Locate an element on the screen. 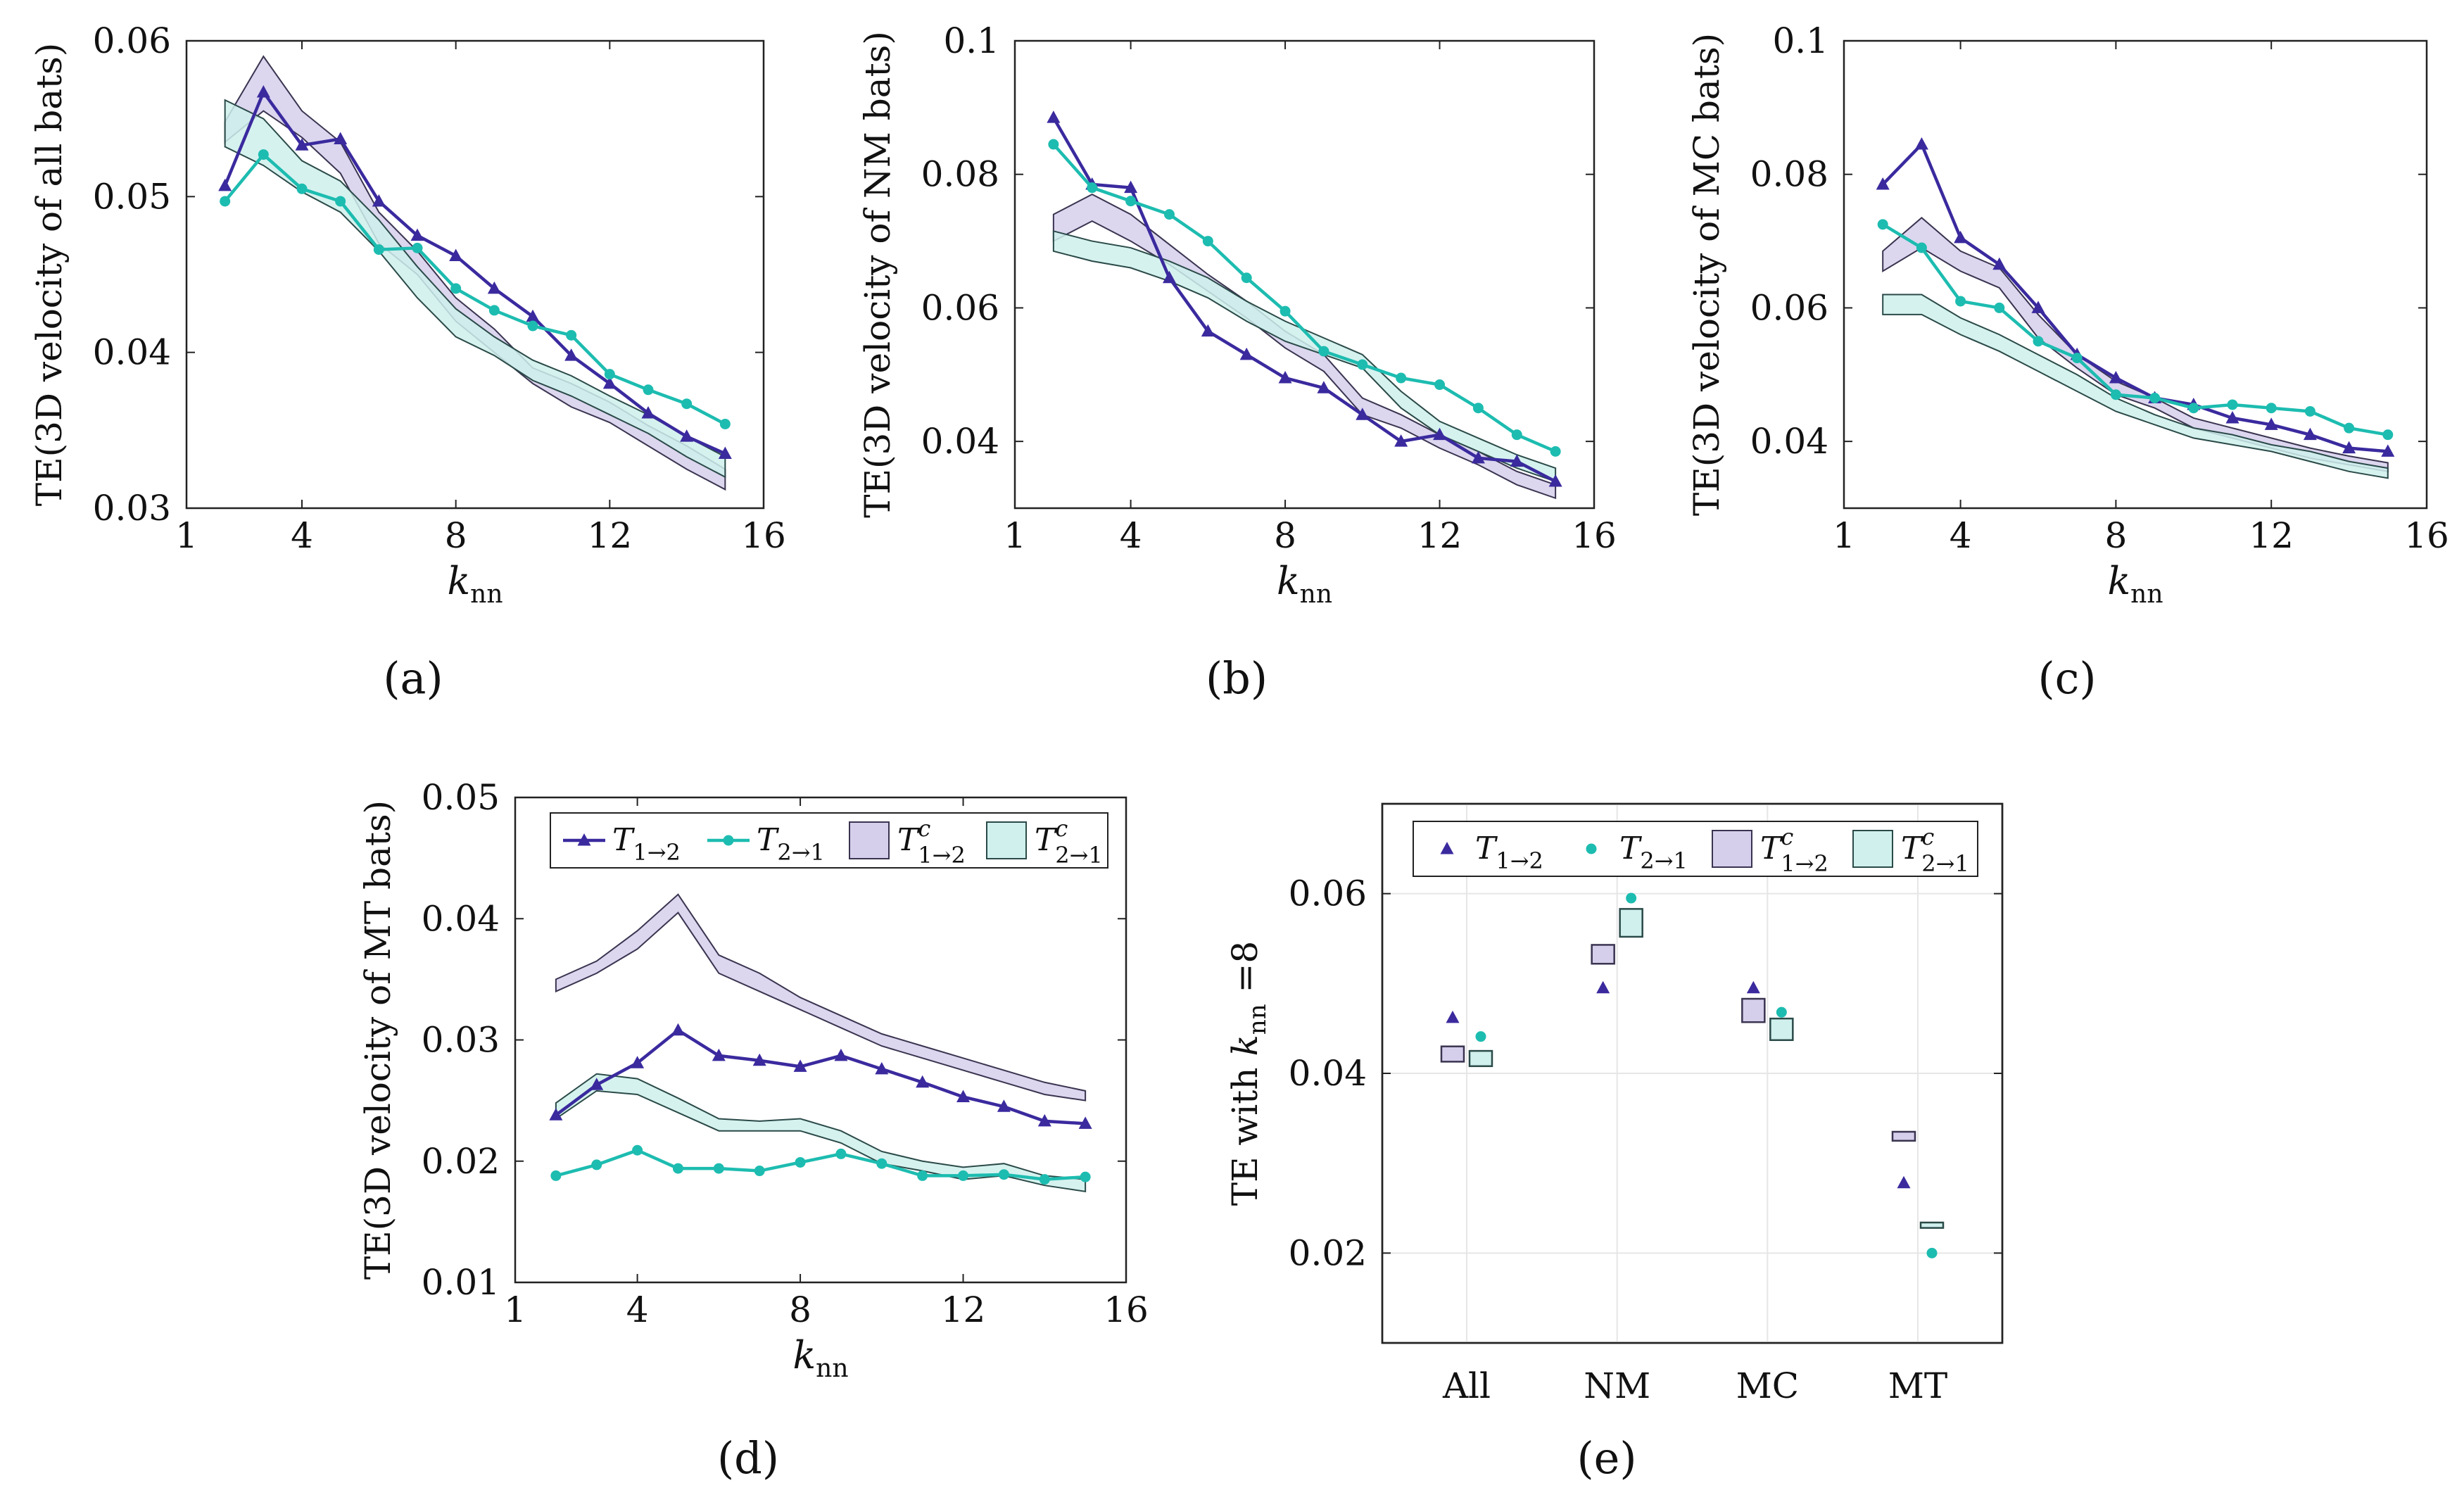 This screenshot has height=1502, width=2464. line-t12 is located at coordinates (1304, 300).